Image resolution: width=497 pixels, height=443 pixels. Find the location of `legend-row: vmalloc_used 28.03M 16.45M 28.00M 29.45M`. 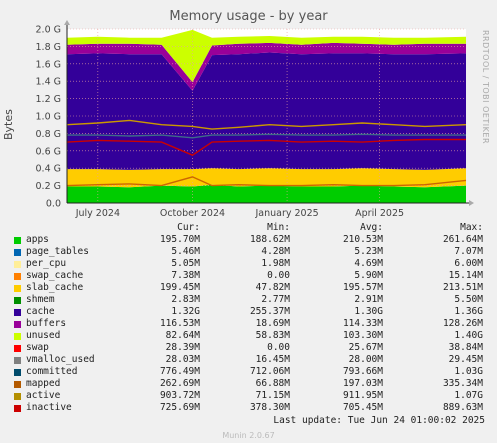

legend-row: vmalloc_used 28.03M 16.45M 28.00M 29.45M is located at coordinates (248, 360).